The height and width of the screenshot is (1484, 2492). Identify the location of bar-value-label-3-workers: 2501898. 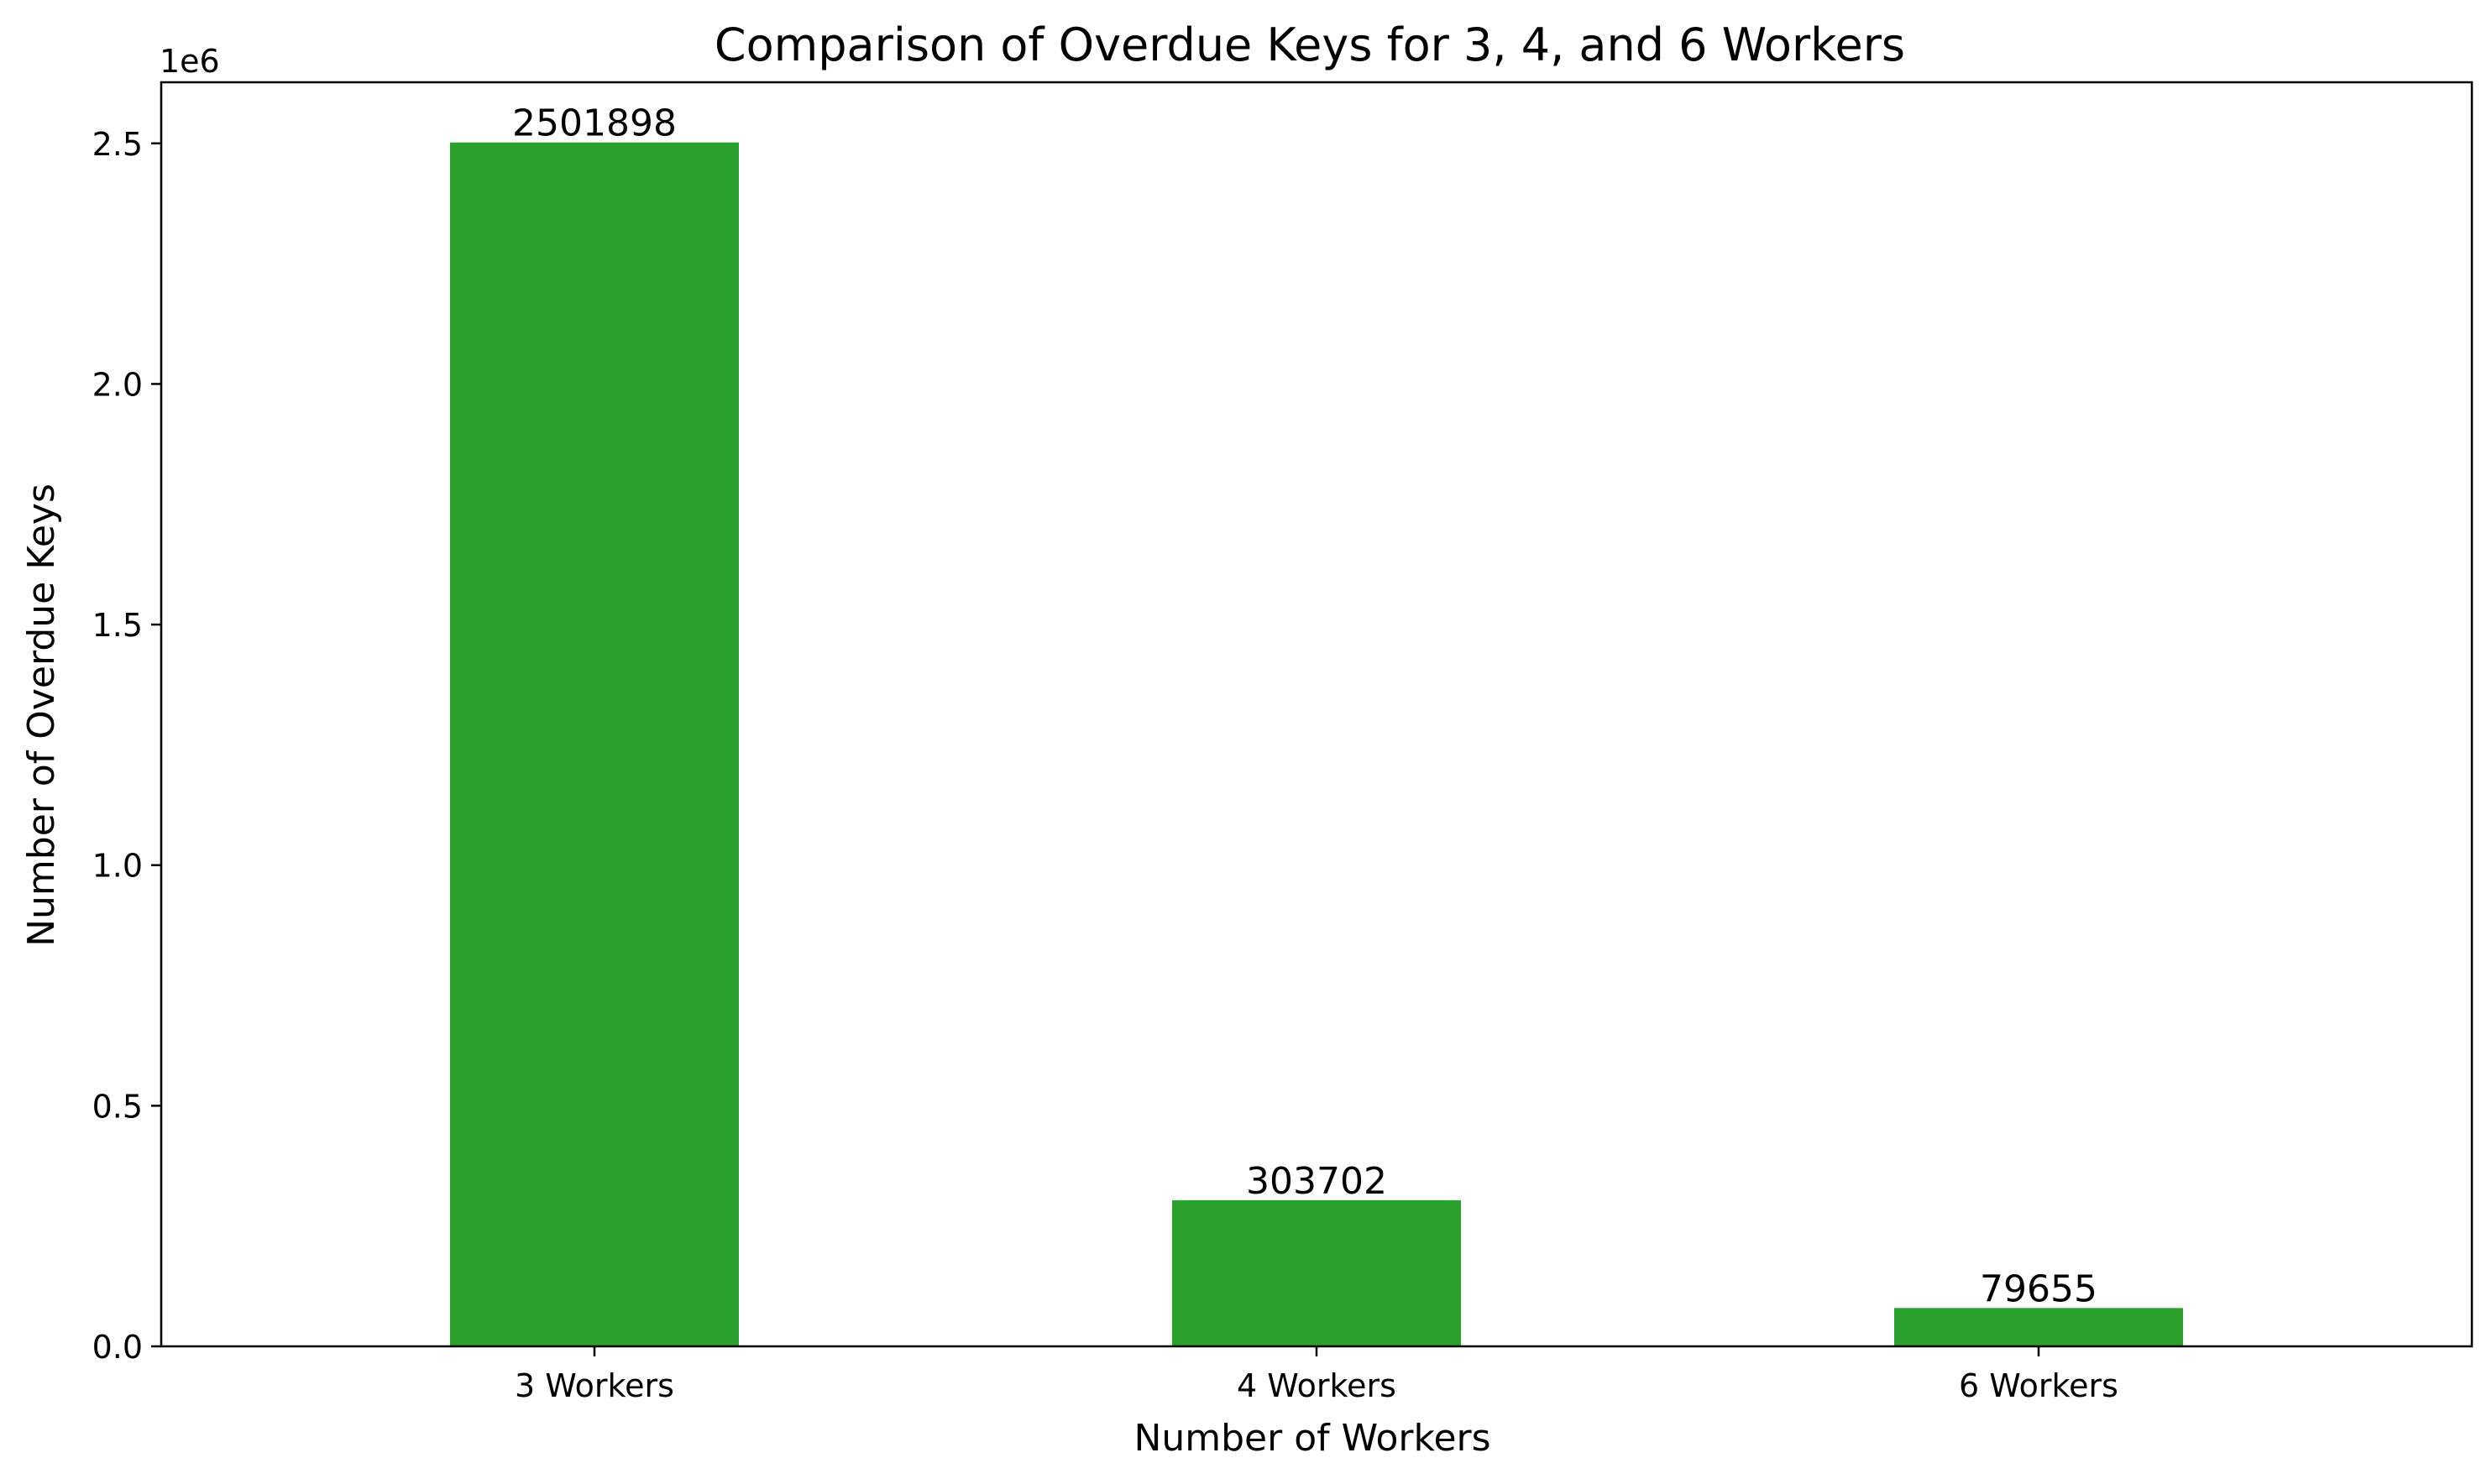
(595, 123).